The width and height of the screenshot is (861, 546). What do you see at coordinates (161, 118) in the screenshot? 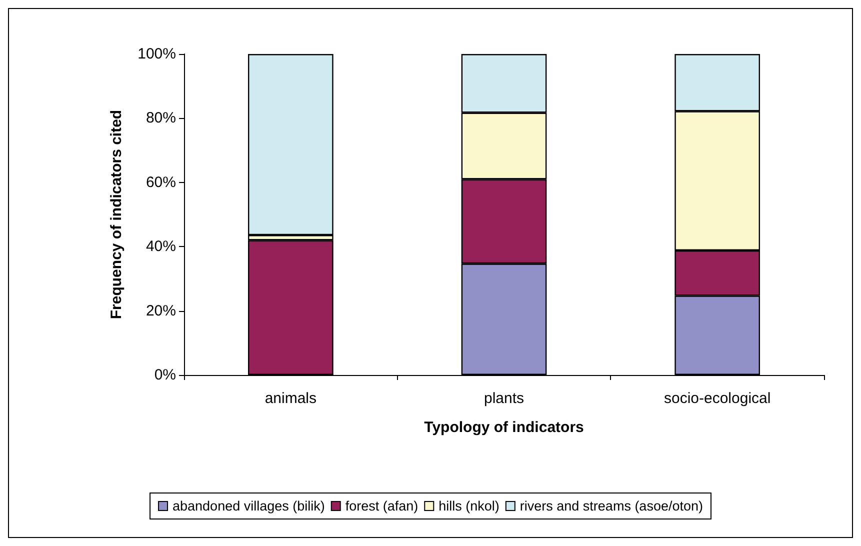
I see `y-tick-label: 80%` at bounding box center [161, 118].